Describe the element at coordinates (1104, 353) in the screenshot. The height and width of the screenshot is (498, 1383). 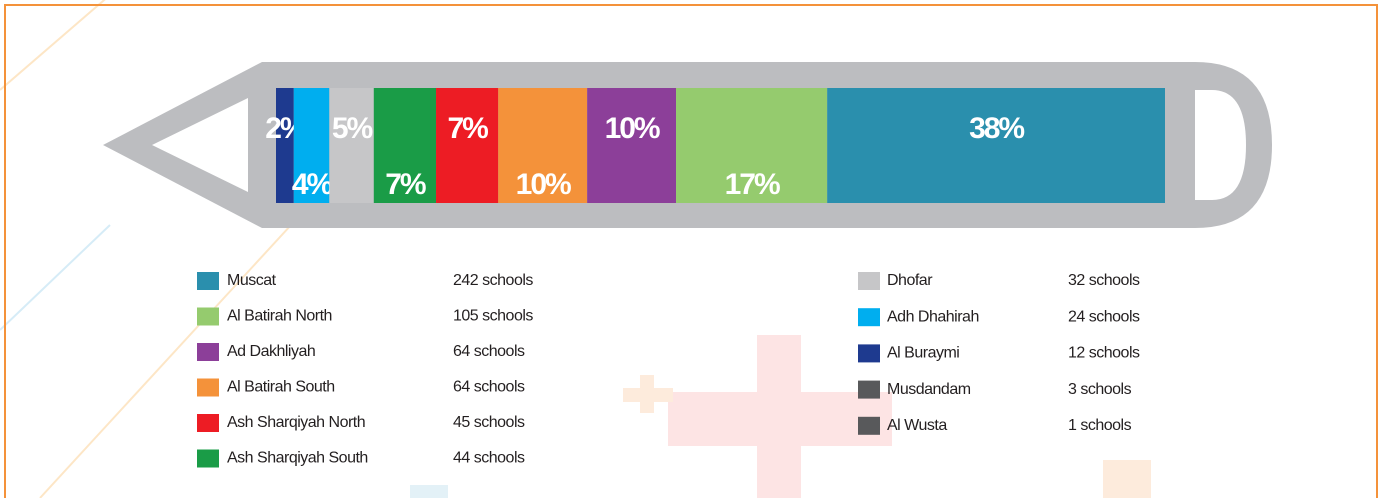
I see `school-count: 12 schools` at that location.